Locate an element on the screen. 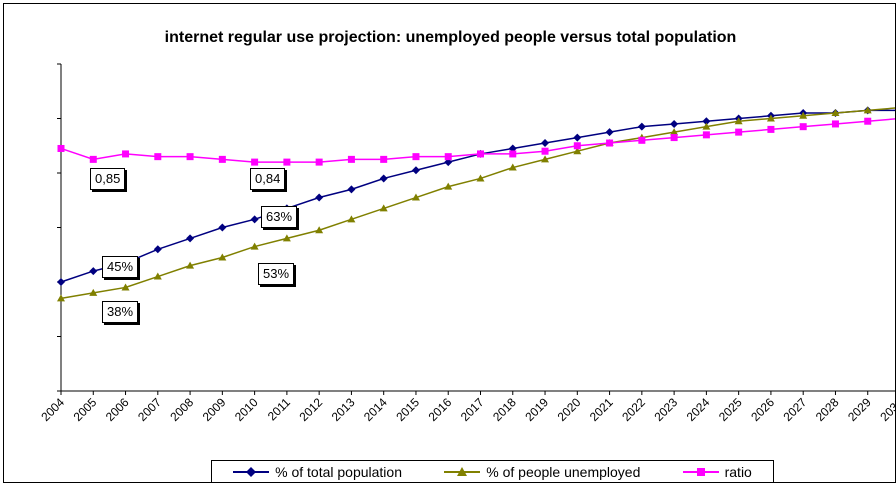 The width and height of the screenshot is (896, 486). x-tick-label: 2016 is located at coordinates (440, 409).